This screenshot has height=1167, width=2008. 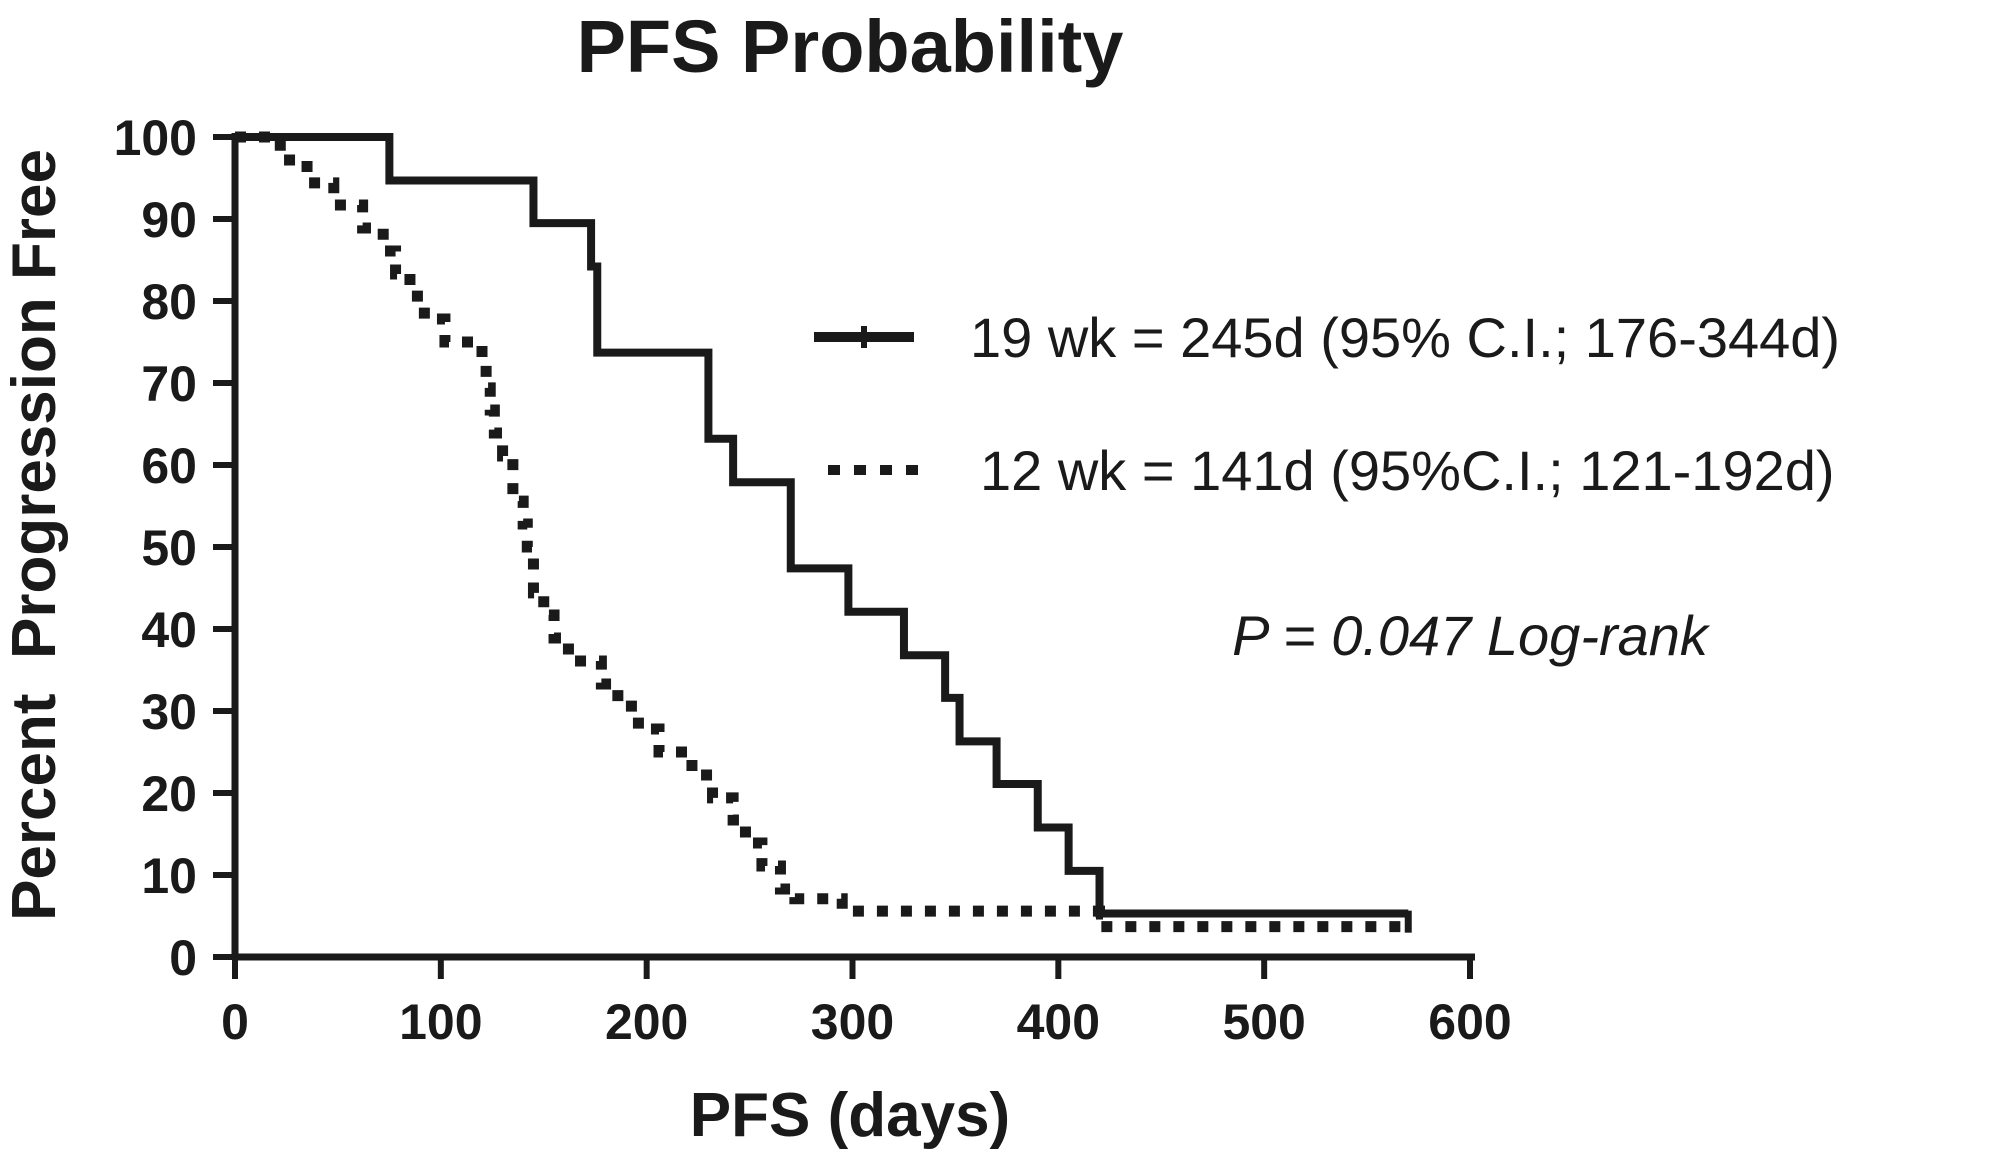 What do you see at coordinates (169, 384) in the screenshot?
I see `y-tick-label: 70` at bounding box center [169, 384].